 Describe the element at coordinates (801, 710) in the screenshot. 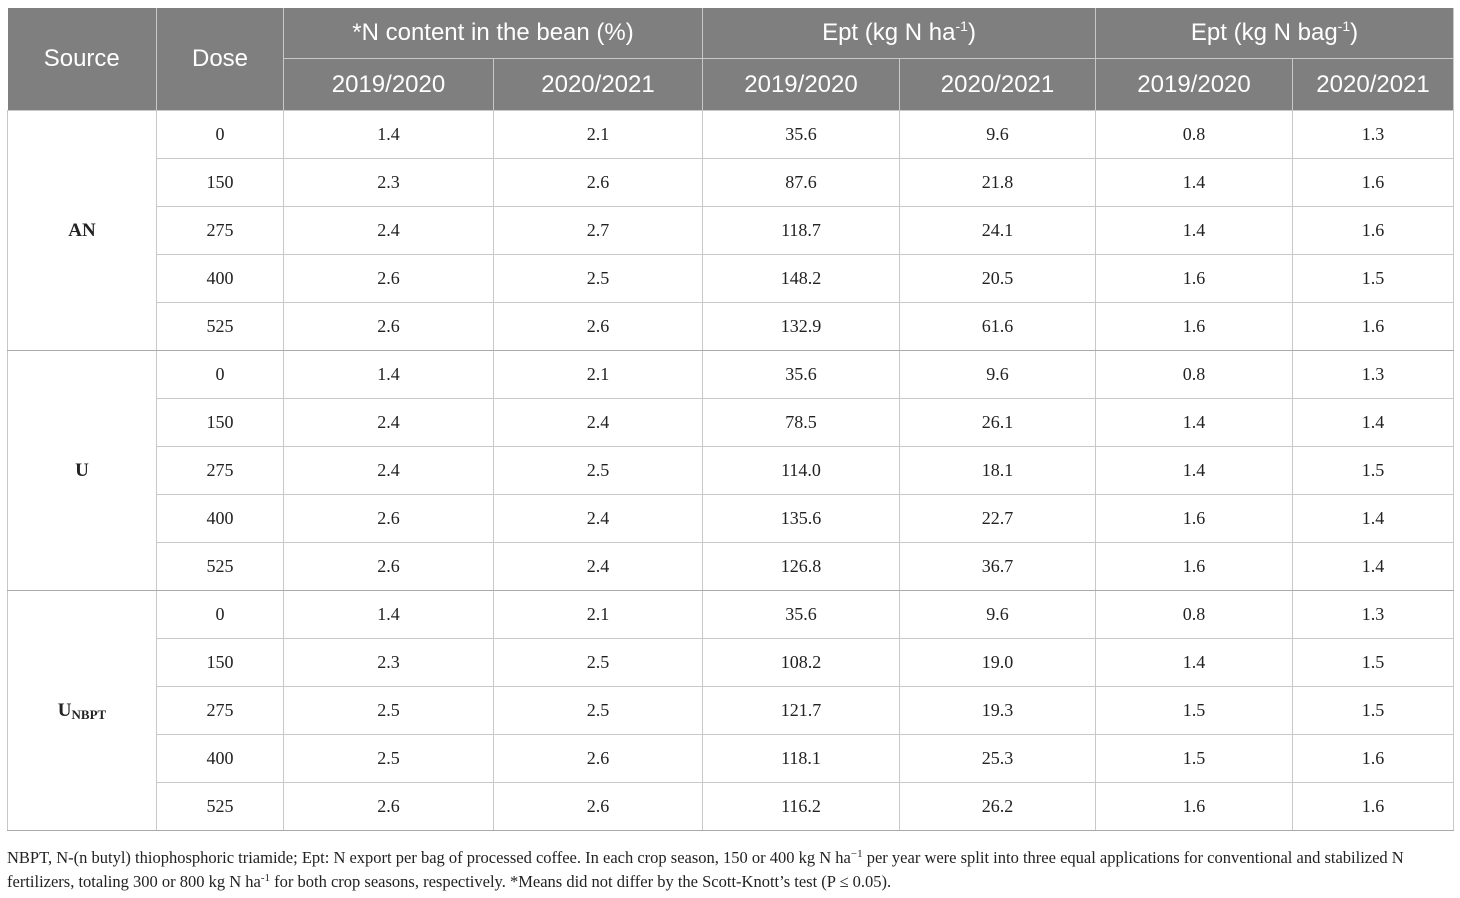

I see `value-cell: 121.7` at that location.